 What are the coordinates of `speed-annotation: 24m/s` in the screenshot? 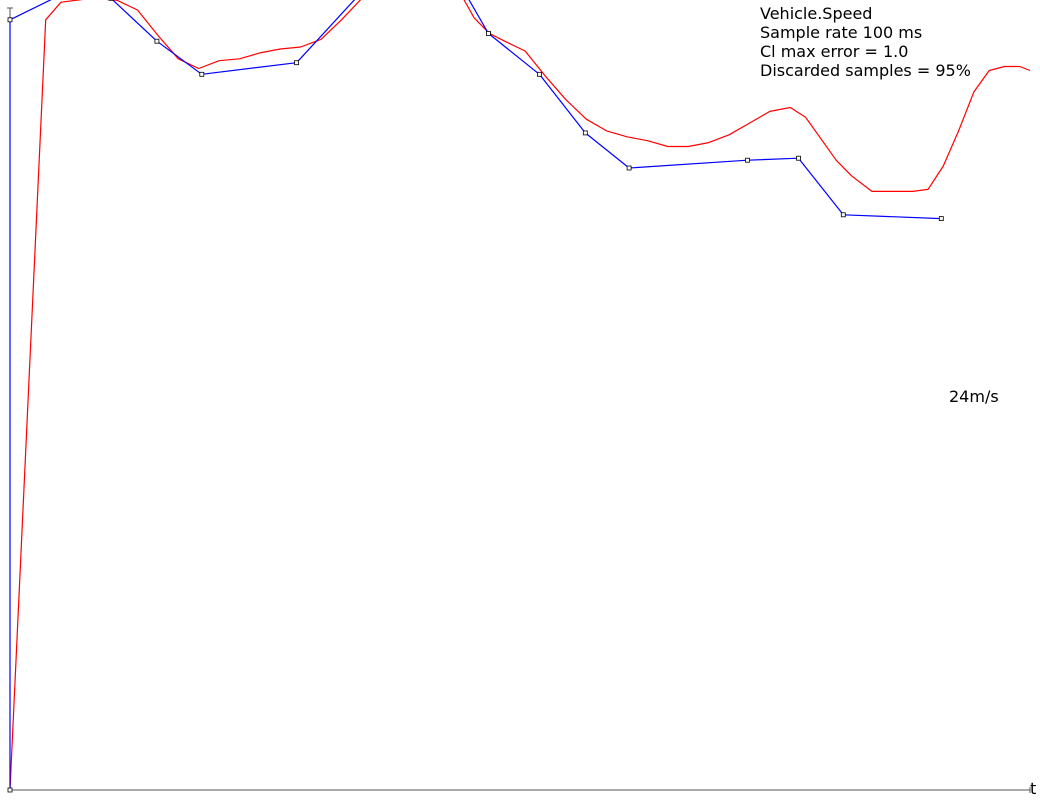 It's located at (974, 396).